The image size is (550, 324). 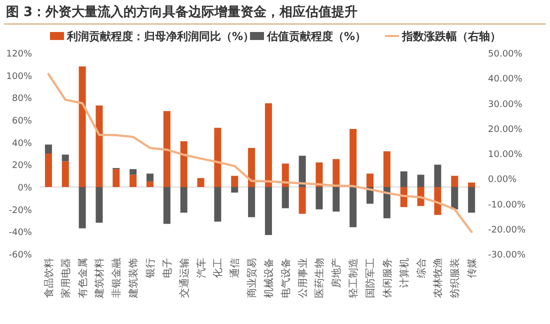 I want to click on x-tick-label: 商业贸易, so click(x=252, y=278).